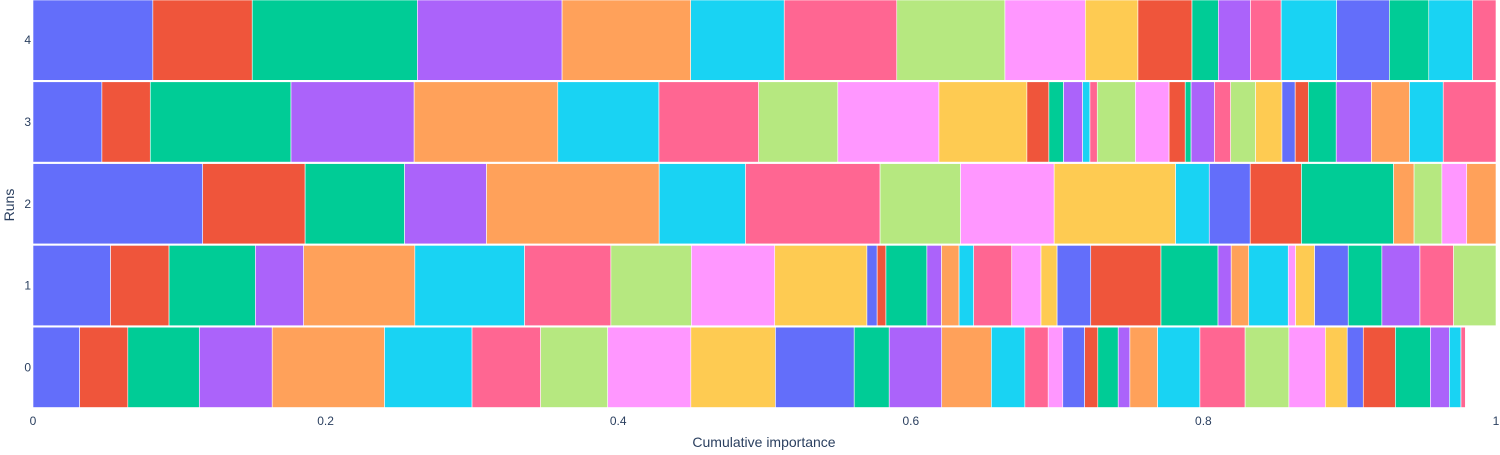  Describe the element at coordinates (910, 421) in the screenshot. I see `x-tick-label: 0.6` at that location.